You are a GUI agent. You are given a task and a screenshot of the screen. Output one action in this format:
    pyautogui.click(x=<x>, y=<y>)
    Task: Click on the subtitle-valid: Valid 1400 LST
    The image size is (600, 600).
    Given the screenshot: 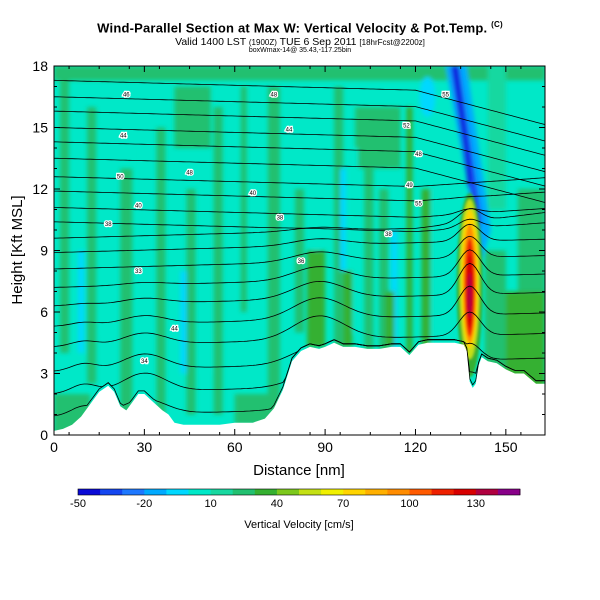 What is the action you would take?
    pyautogui.click(x=210, y=42)
    